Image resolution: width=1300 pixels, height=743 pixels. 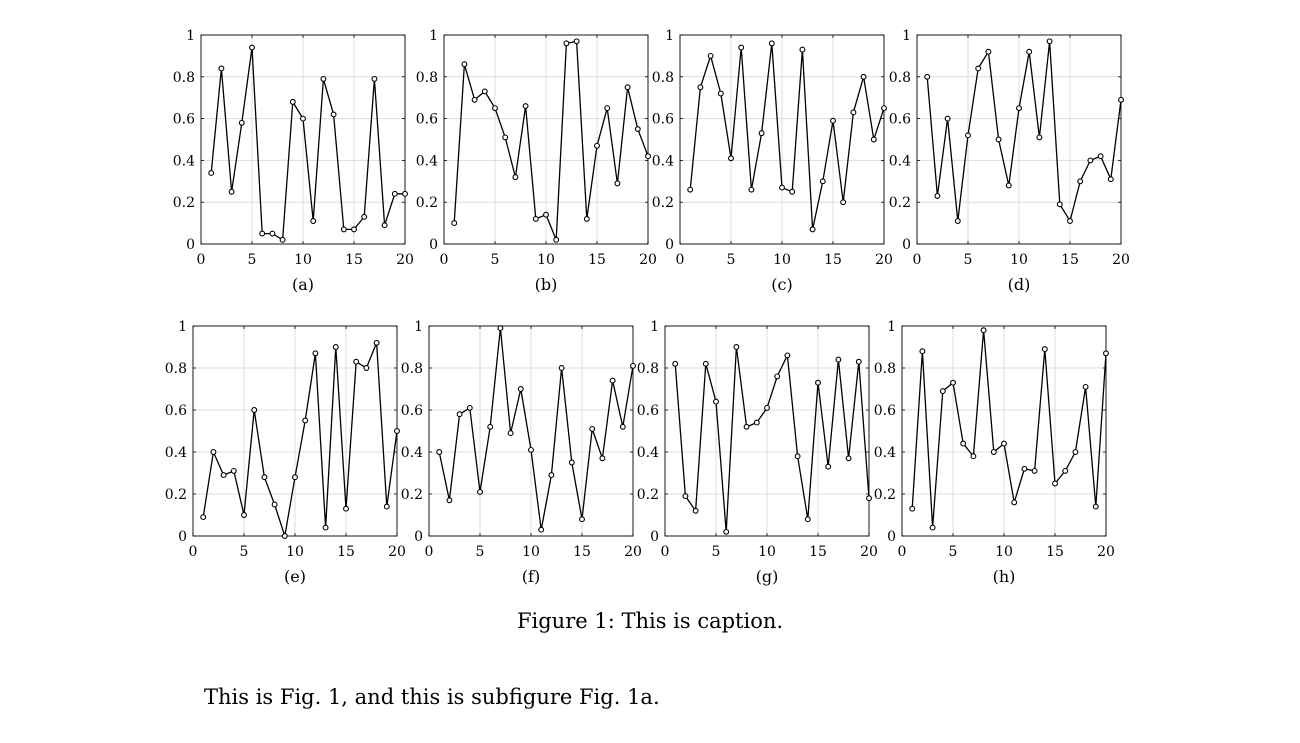 I want to click on subfigure-label: (a), so click(x=303, y=284).